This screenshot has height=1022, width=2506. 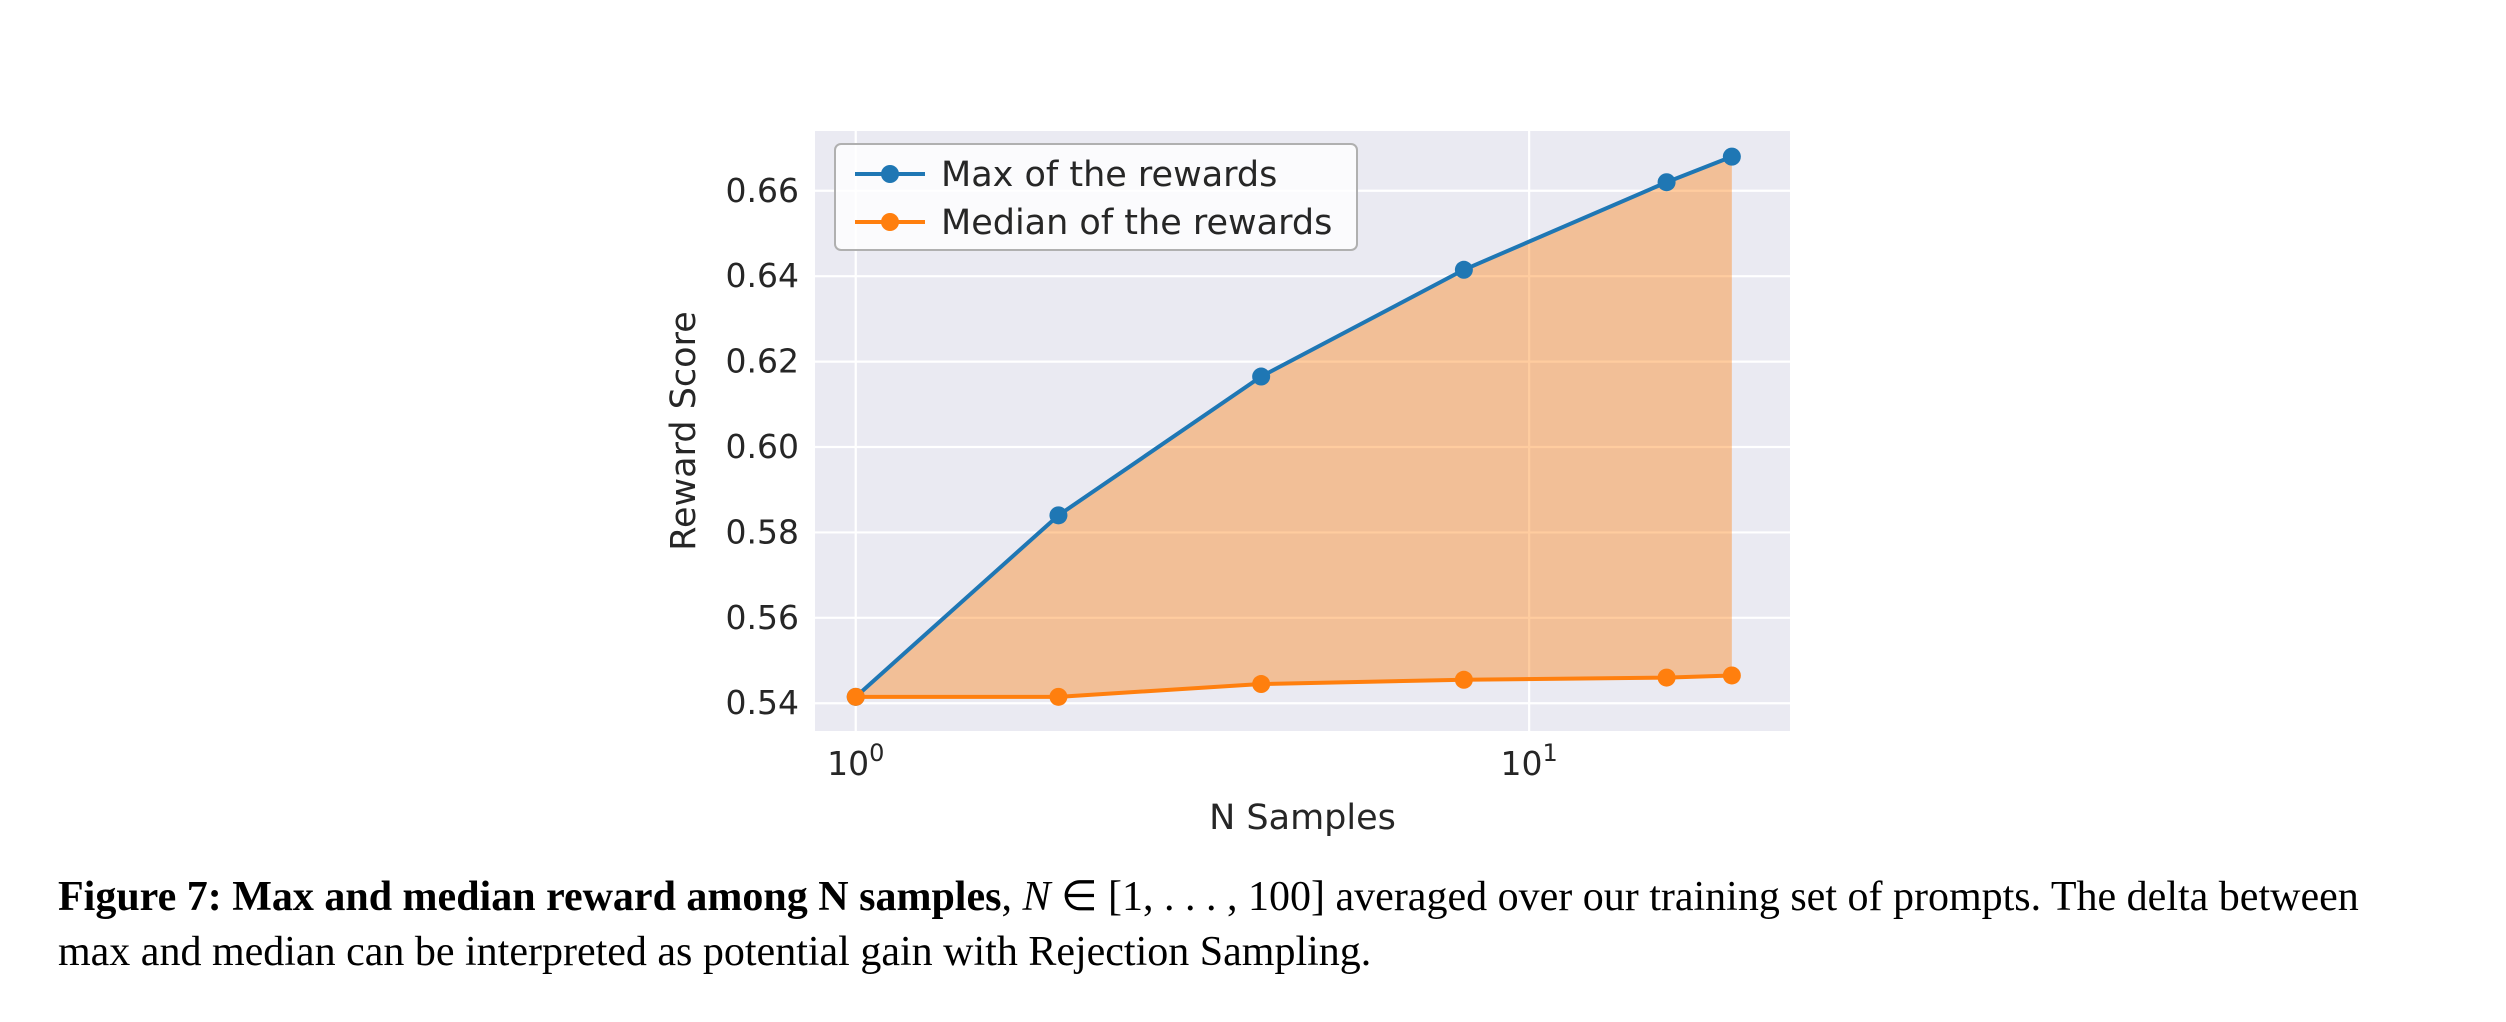 What do you see at coordinates (762, 446) in the screenshot?
I see `y-tick-label: 0.60` at bounding box center [762, 446].